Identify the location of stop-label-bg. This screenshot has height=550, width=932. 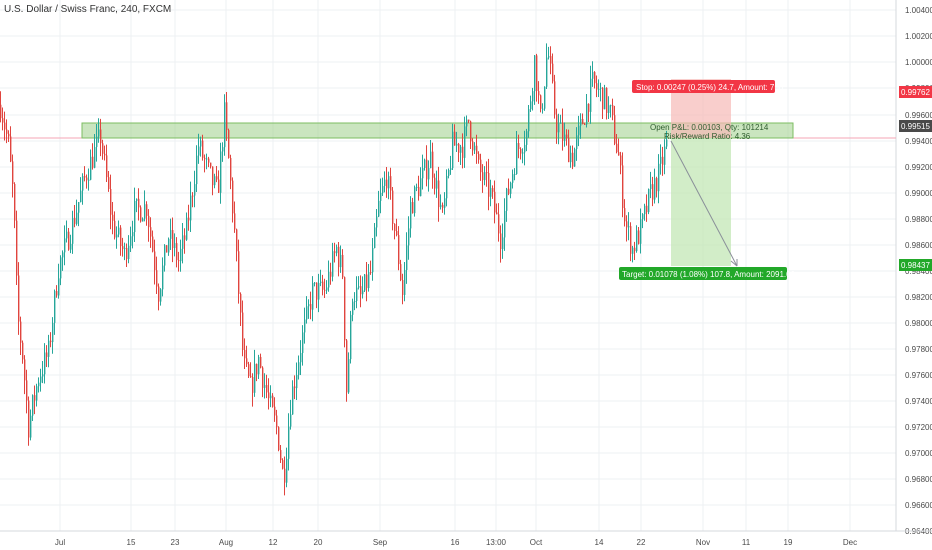
(703, 86).